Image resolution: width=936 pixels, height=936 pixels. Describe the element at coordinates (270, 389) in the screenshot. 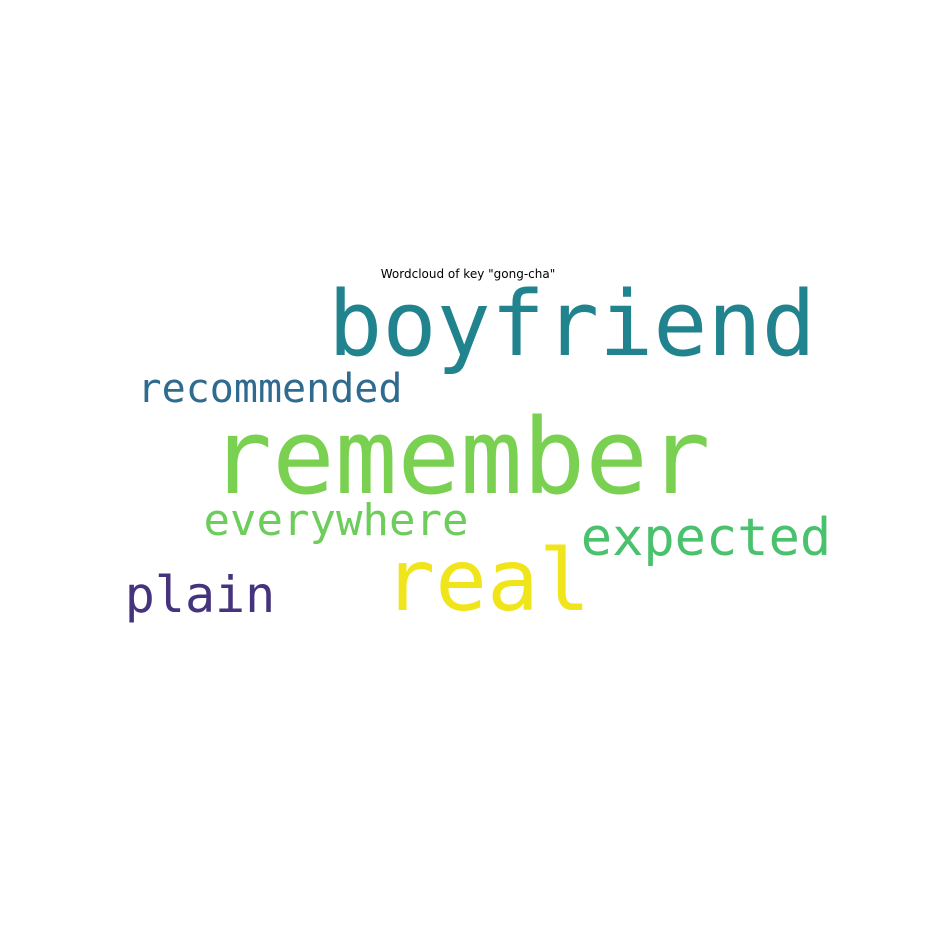

I see `word-recommended: recommended` at that location.